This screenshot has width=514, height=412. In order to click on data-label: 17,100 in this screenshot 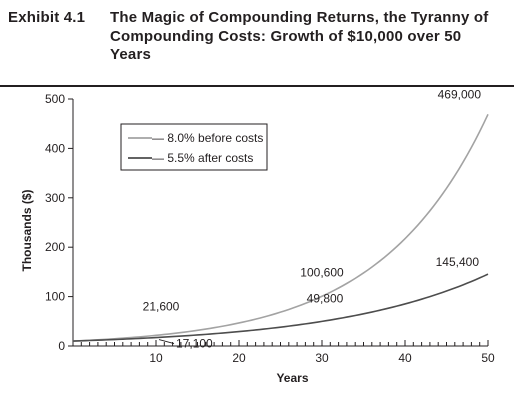, I will do `click(194, 344)`.